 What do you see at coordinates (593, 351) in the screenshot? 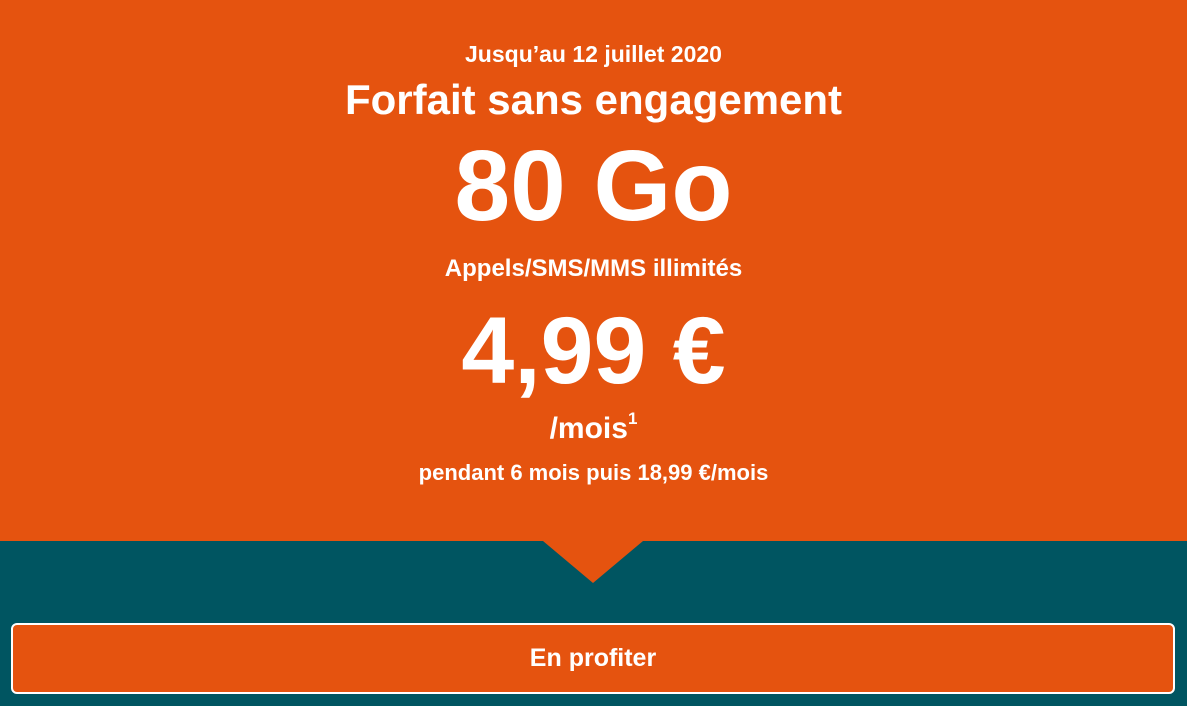
I see `plan-price: 4,99 €` at bounding box center [593, 351].